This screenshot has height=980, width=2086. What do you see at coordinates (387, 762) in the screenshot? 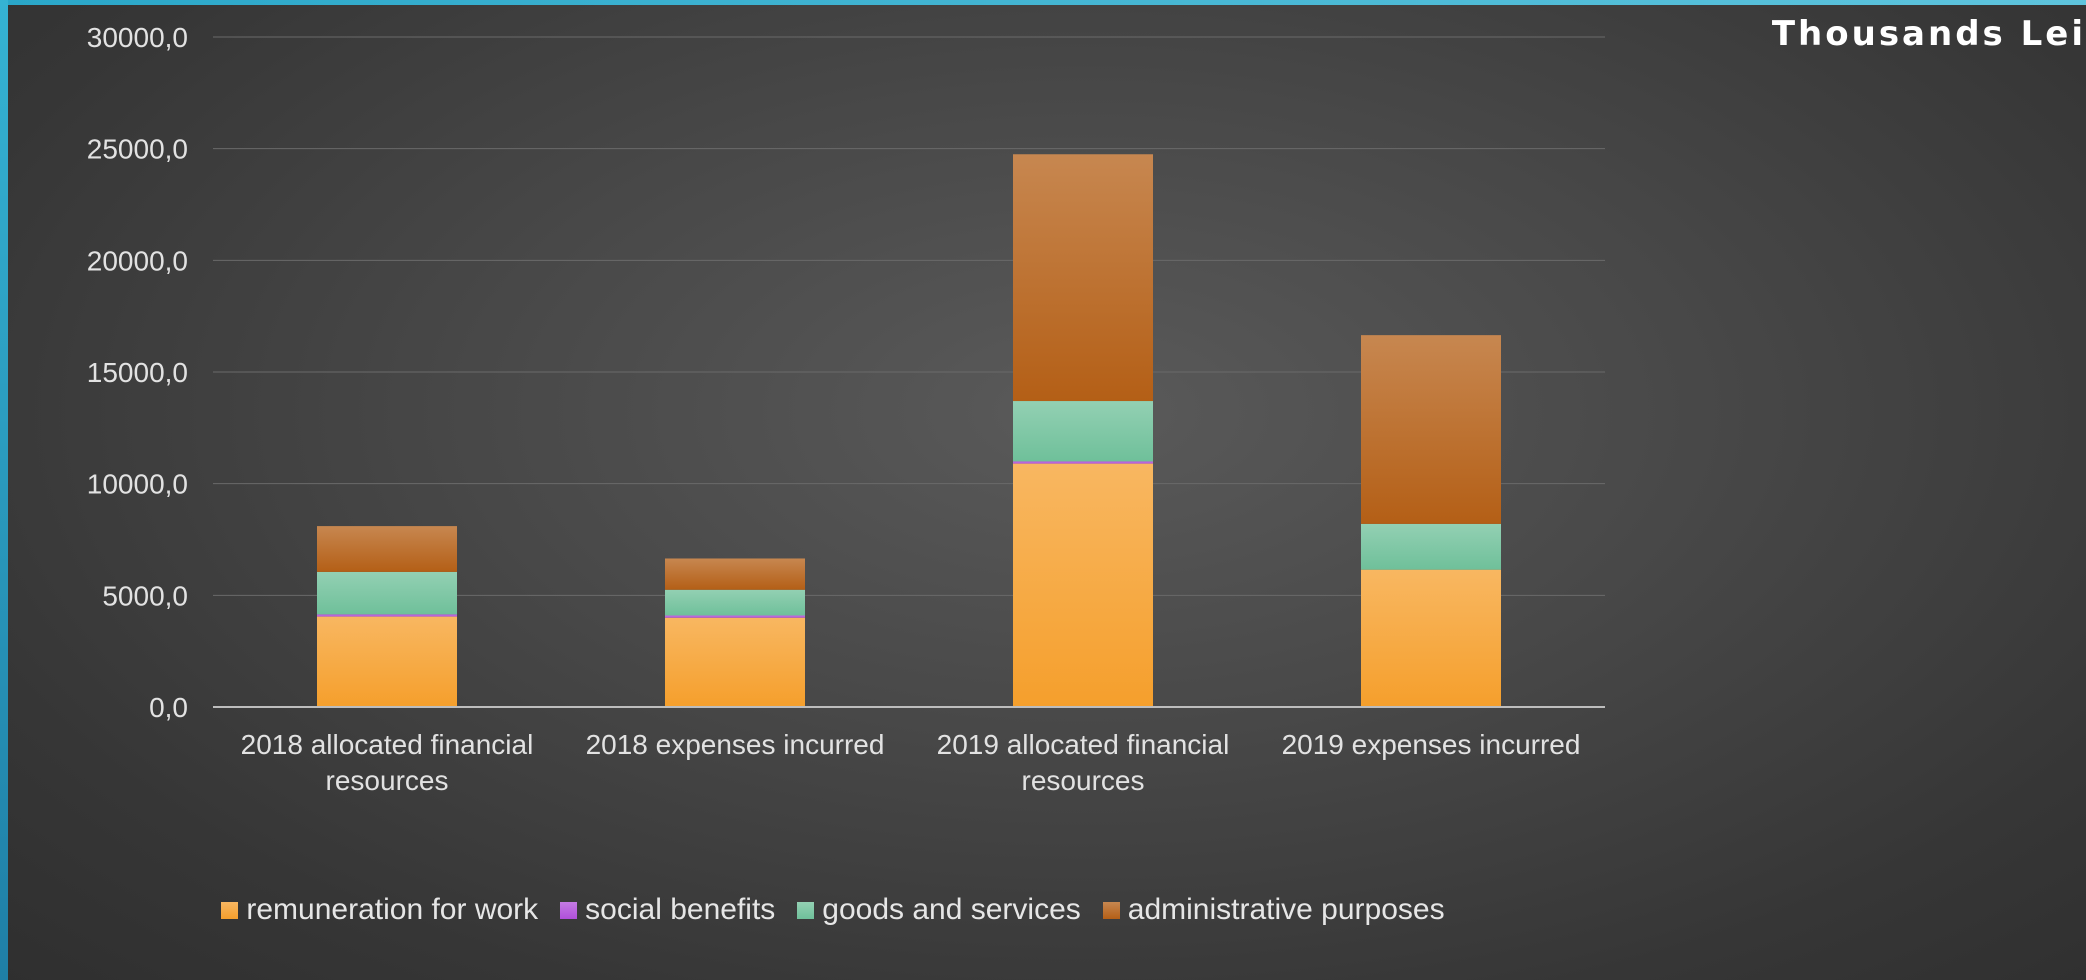
I see `x-category-label: 2018 allocated financial resources` at bounding box center [387, 762].